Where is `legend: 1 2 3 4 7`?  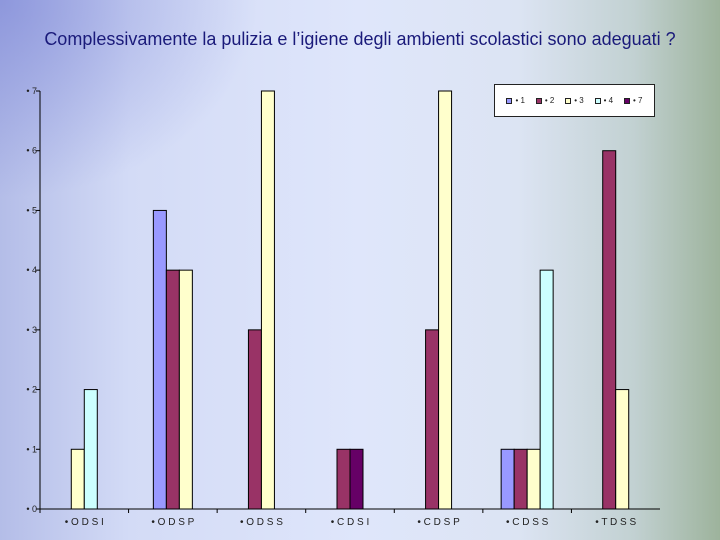
legend: 1 2 3 4 7 is located at coordinates (574, 100).